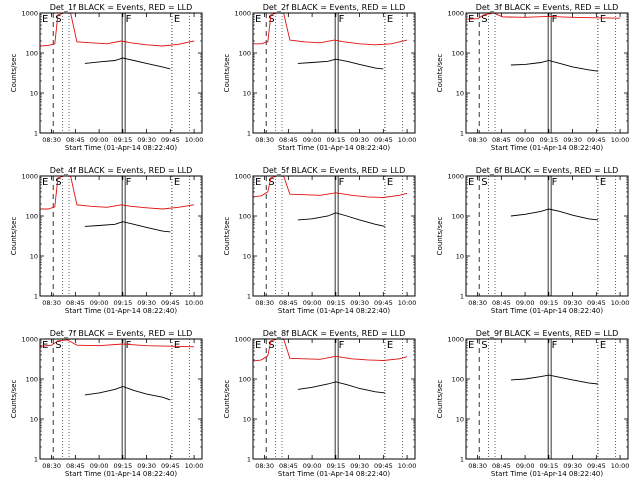 The width and height of the screenshot is (640, 480). I want to click on panel-4-xtick-label: 09:15, so click(122, 303).